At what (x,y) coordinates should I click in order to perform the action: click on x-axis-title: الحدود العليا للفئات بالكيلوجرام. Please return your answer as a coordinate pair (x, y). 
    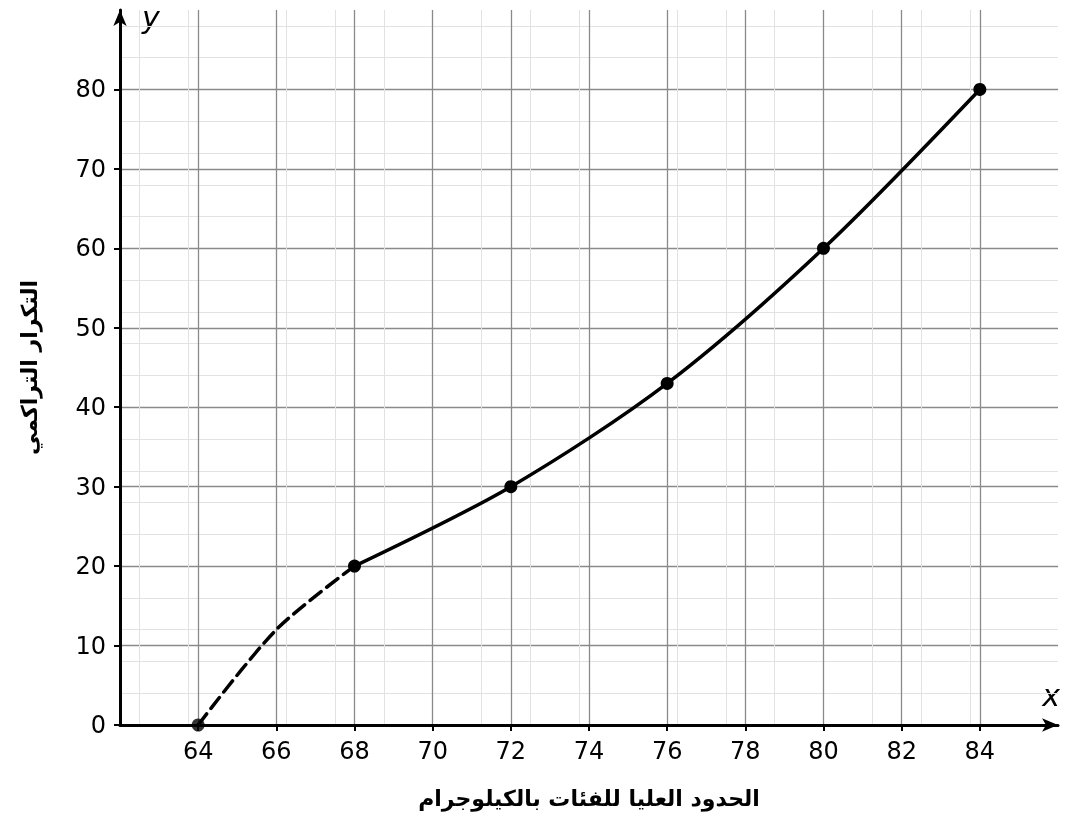
    Looking at the image, I should click on (589, 798).